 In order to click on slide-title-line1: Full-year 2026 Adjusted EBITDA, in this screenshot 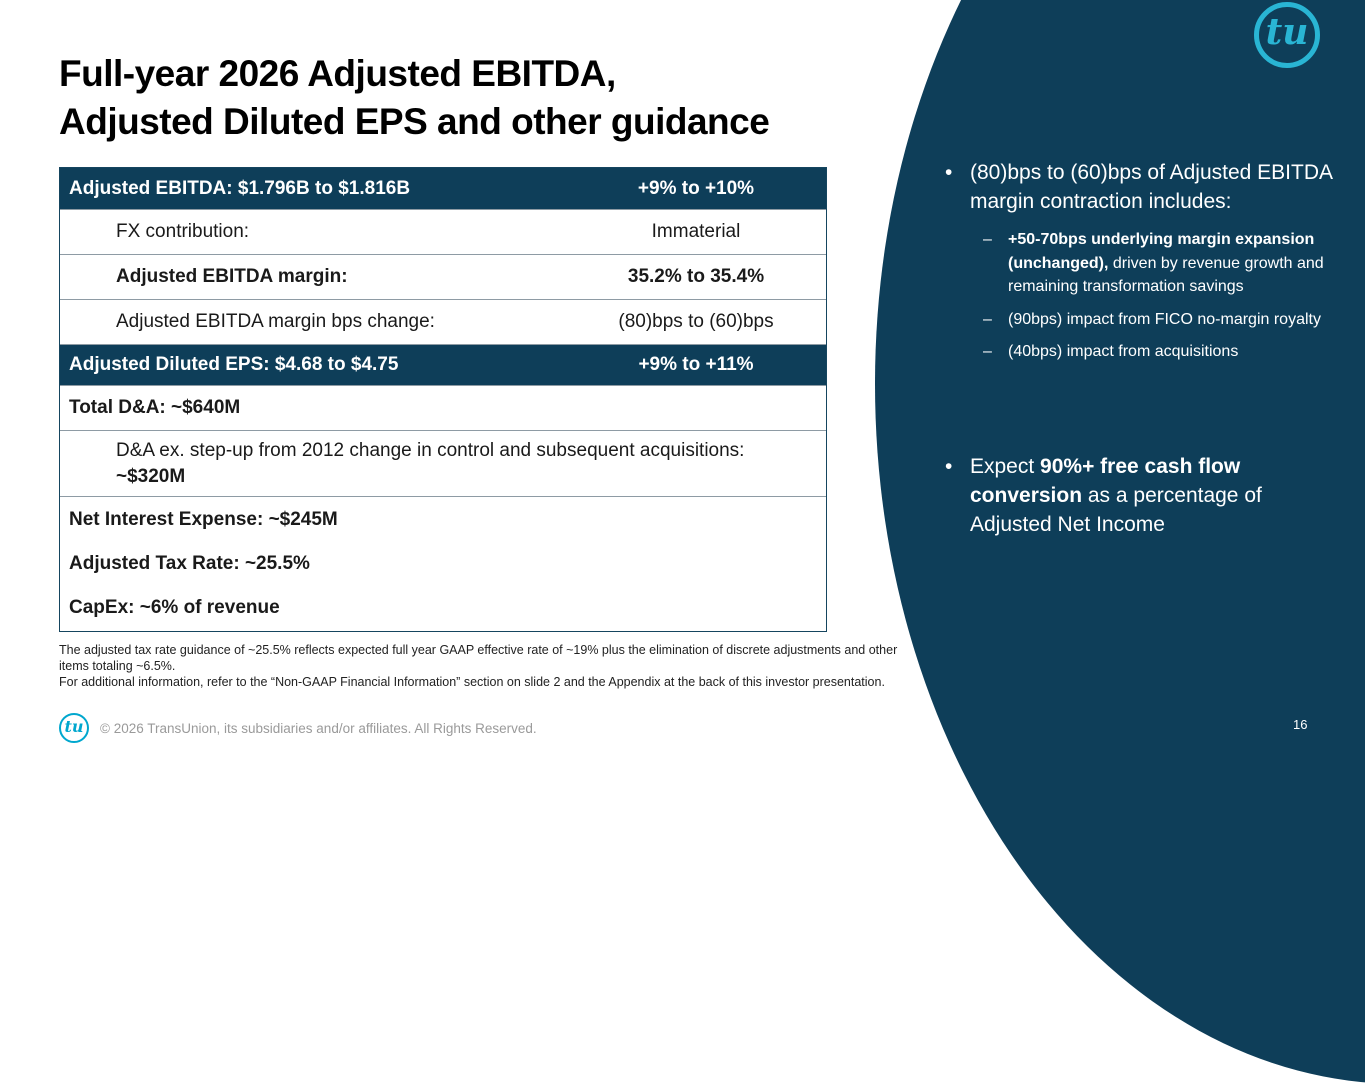, I will do `click(337, 73)`.